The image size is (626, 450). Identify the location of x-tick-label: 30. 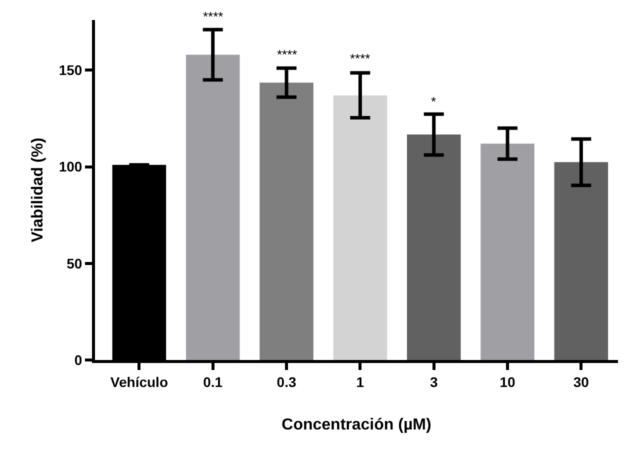
(581, 382).